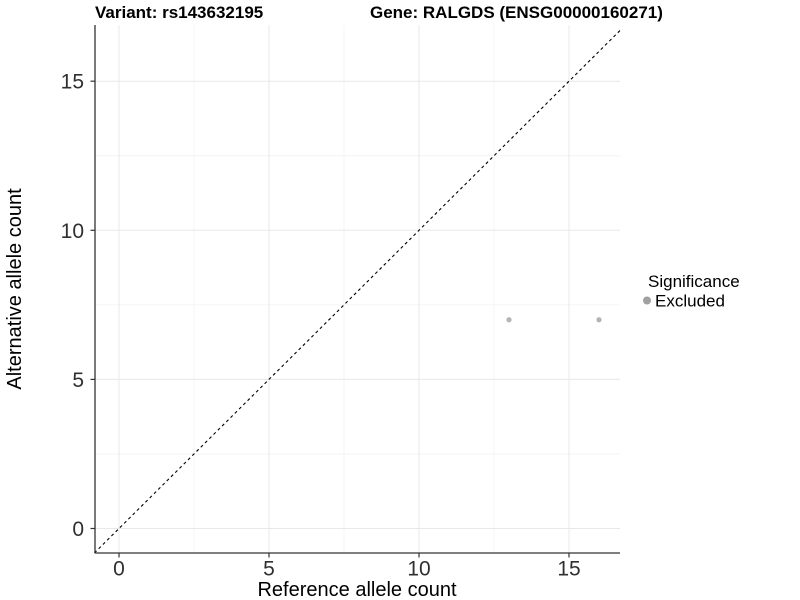  I want to click on legend-key-excluded-icon, so click(647, 300).